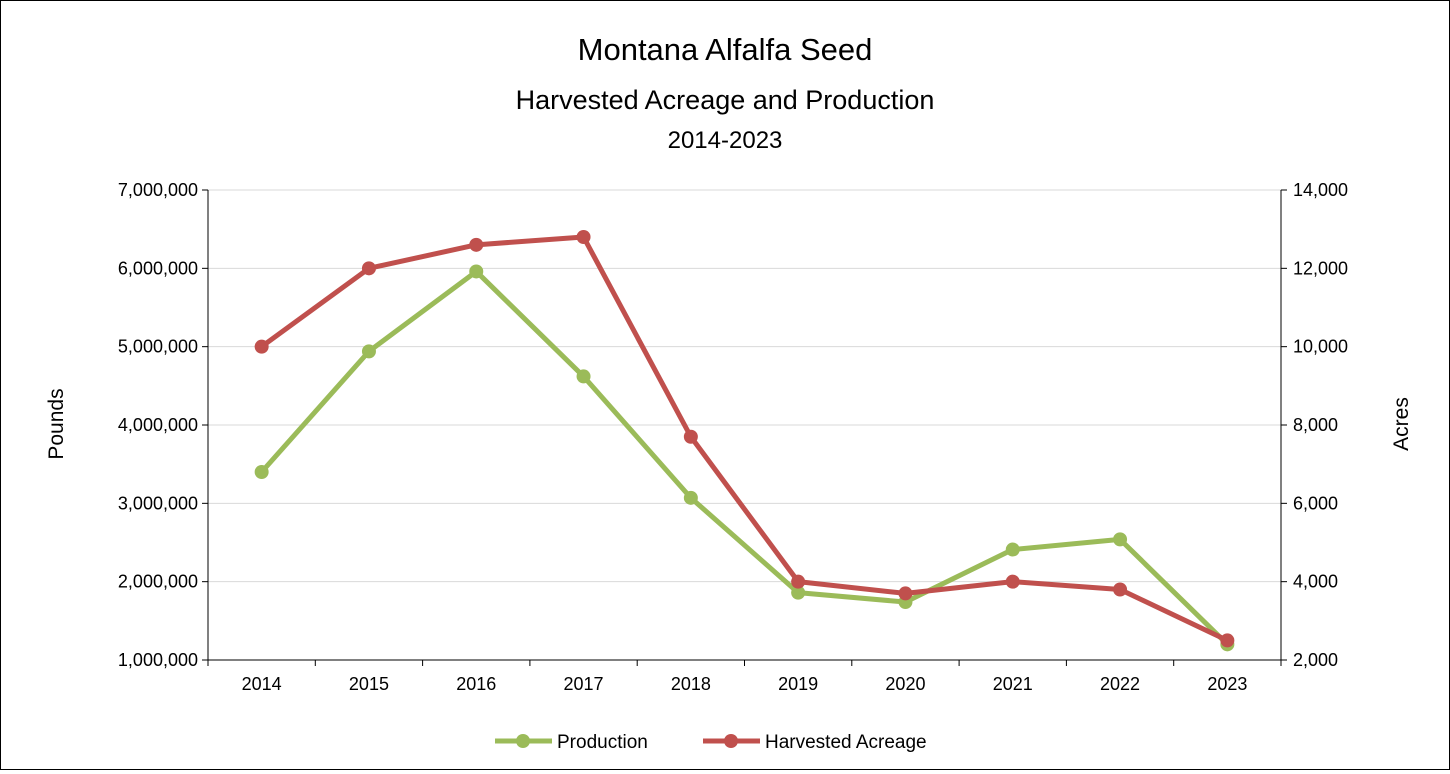 The width and height of the screenshot is (1450, 774). Describe the element at coordinates (56, 423) in the screenshot. I see `left-axis-title: Pounds` at that location.